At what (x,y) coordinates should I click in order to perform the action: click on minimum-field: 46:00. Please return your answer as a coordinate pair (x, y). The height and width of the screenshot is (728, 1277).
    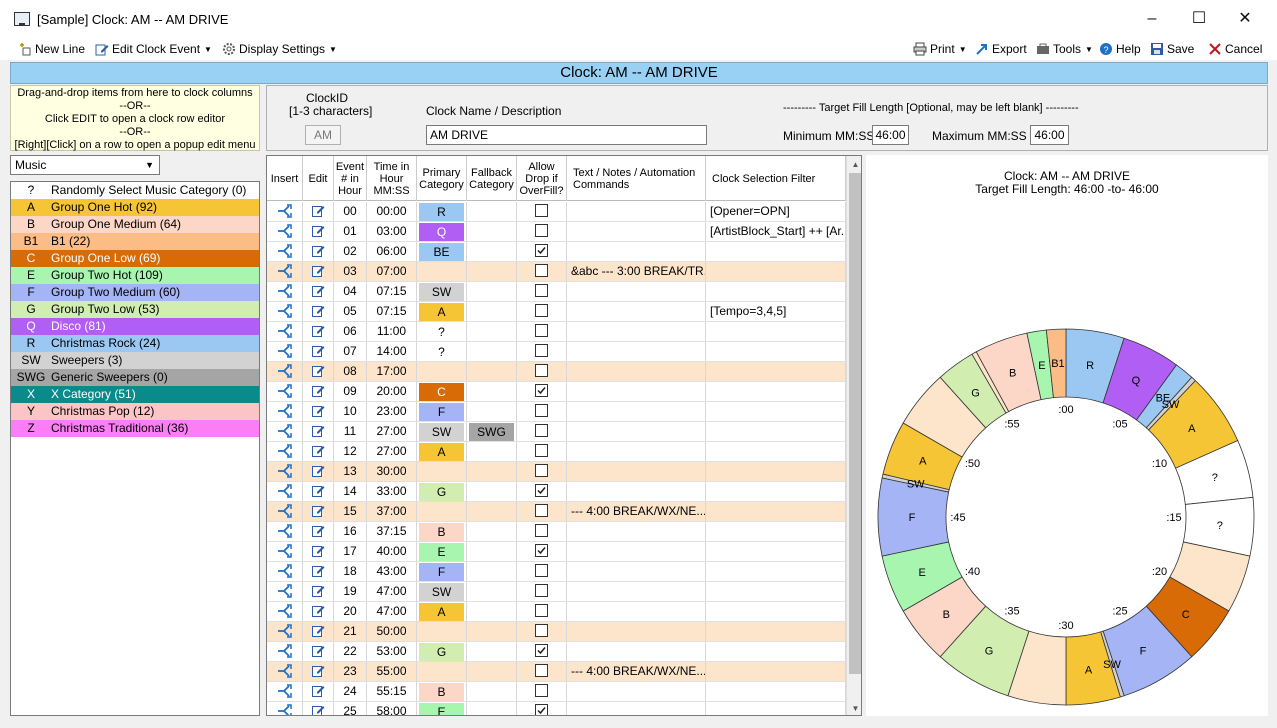
    Looking at the image, I should click on (890, 135).